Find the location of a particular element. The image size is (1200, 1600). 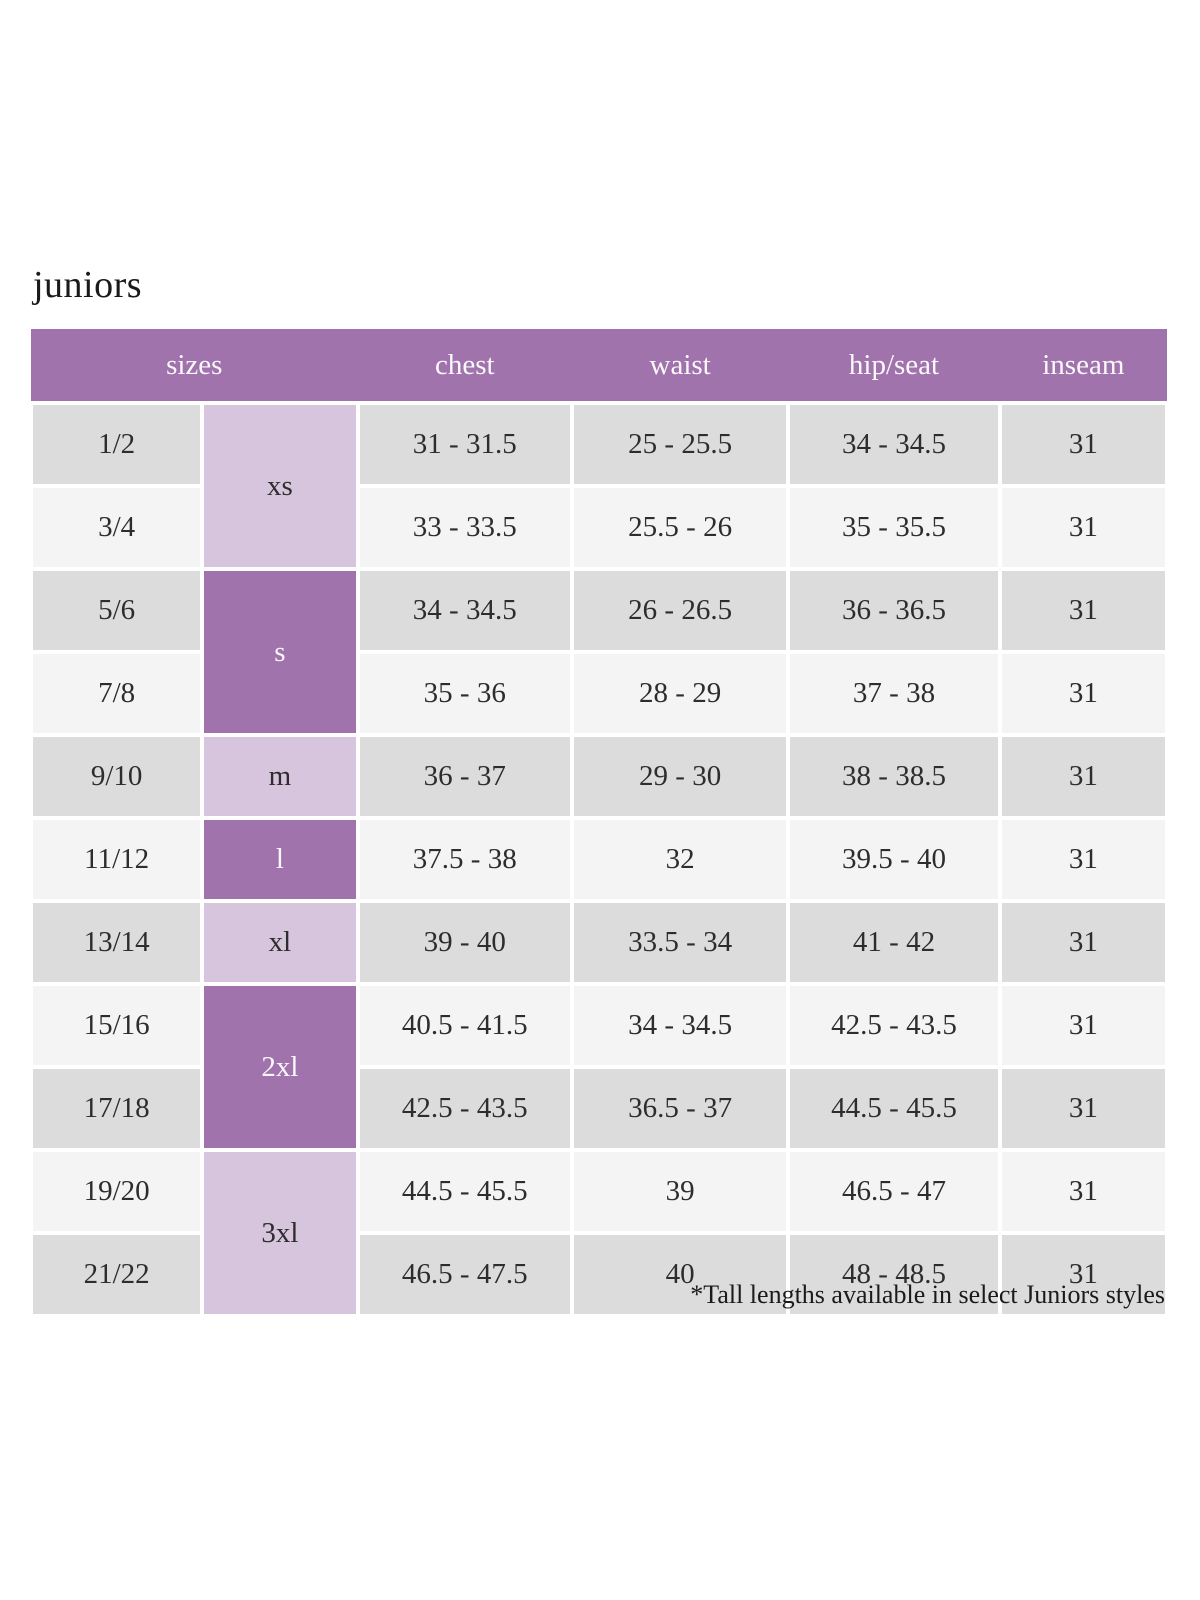

table-row: 3/4 33 - 33.5 25.5 - 26 35 - 35.5 31 is located at coordinates (599, 527).